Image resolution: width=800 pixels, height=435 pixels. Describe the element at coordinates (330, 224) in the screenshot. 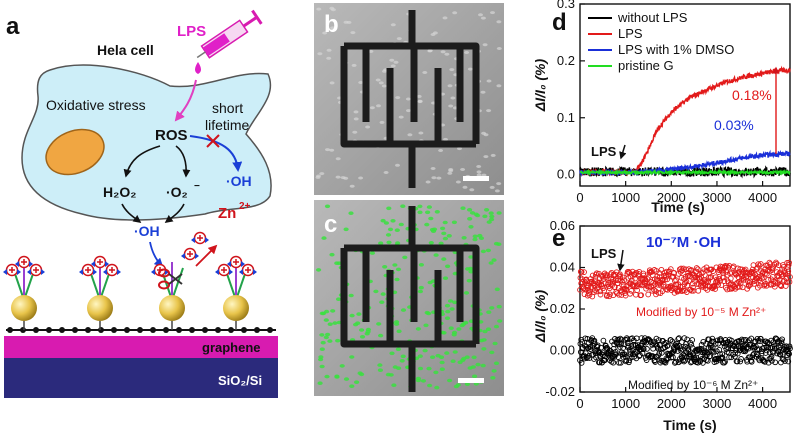

I see `panel-c-label: c` at that location.